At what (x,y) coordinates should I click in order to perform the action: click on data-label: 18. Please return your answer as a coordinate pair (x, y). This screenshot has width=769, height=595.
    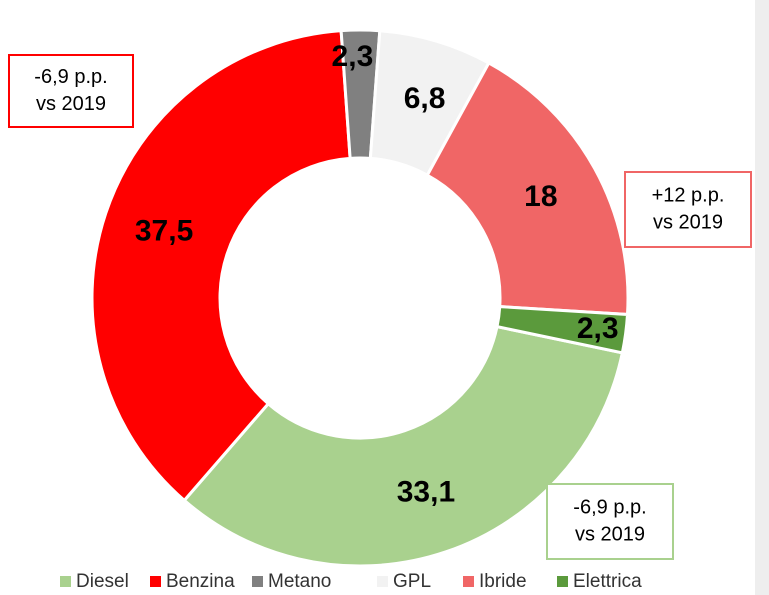
    Looking at the image, I should click on (540, 196).